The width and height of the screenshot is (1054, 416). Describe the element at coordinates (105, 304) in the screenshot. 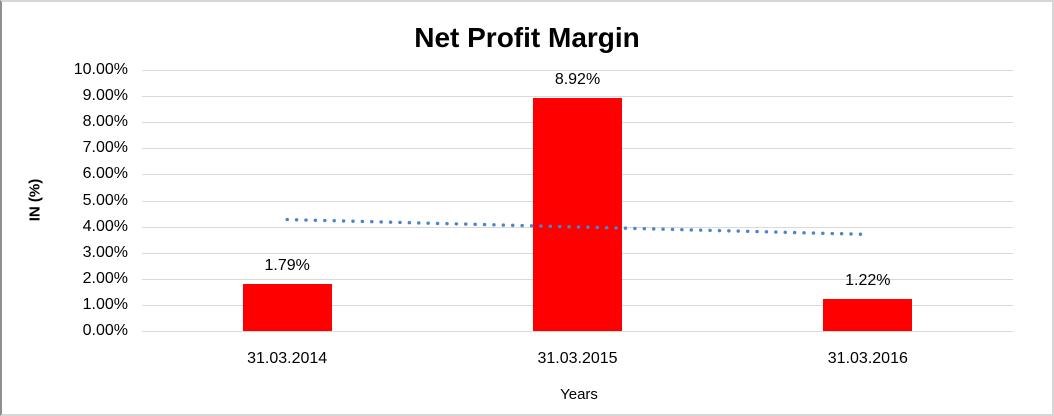

I see `y-axis-tick-label: 1.00%` at that location.